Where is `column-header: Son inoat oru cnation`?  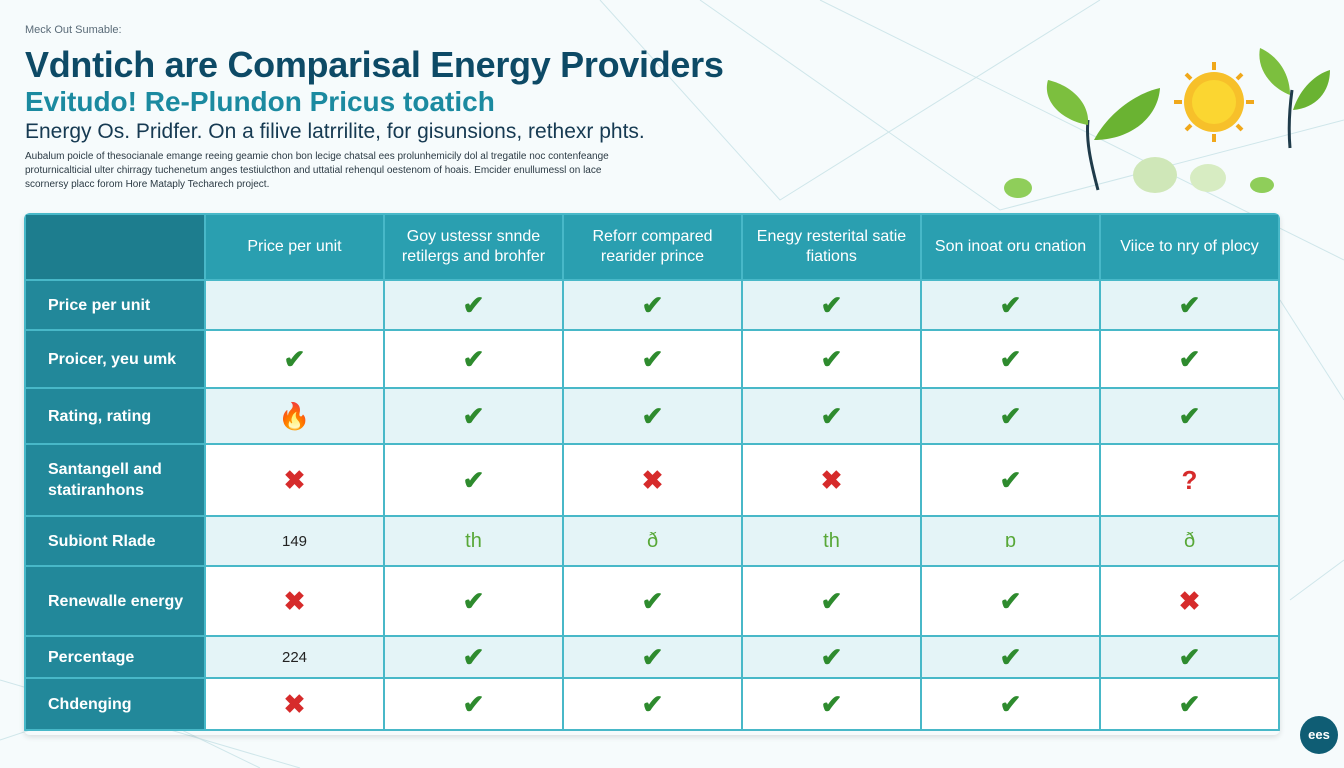
column-header: Son inoat oru cnation is located at coordinates (1010, 247).